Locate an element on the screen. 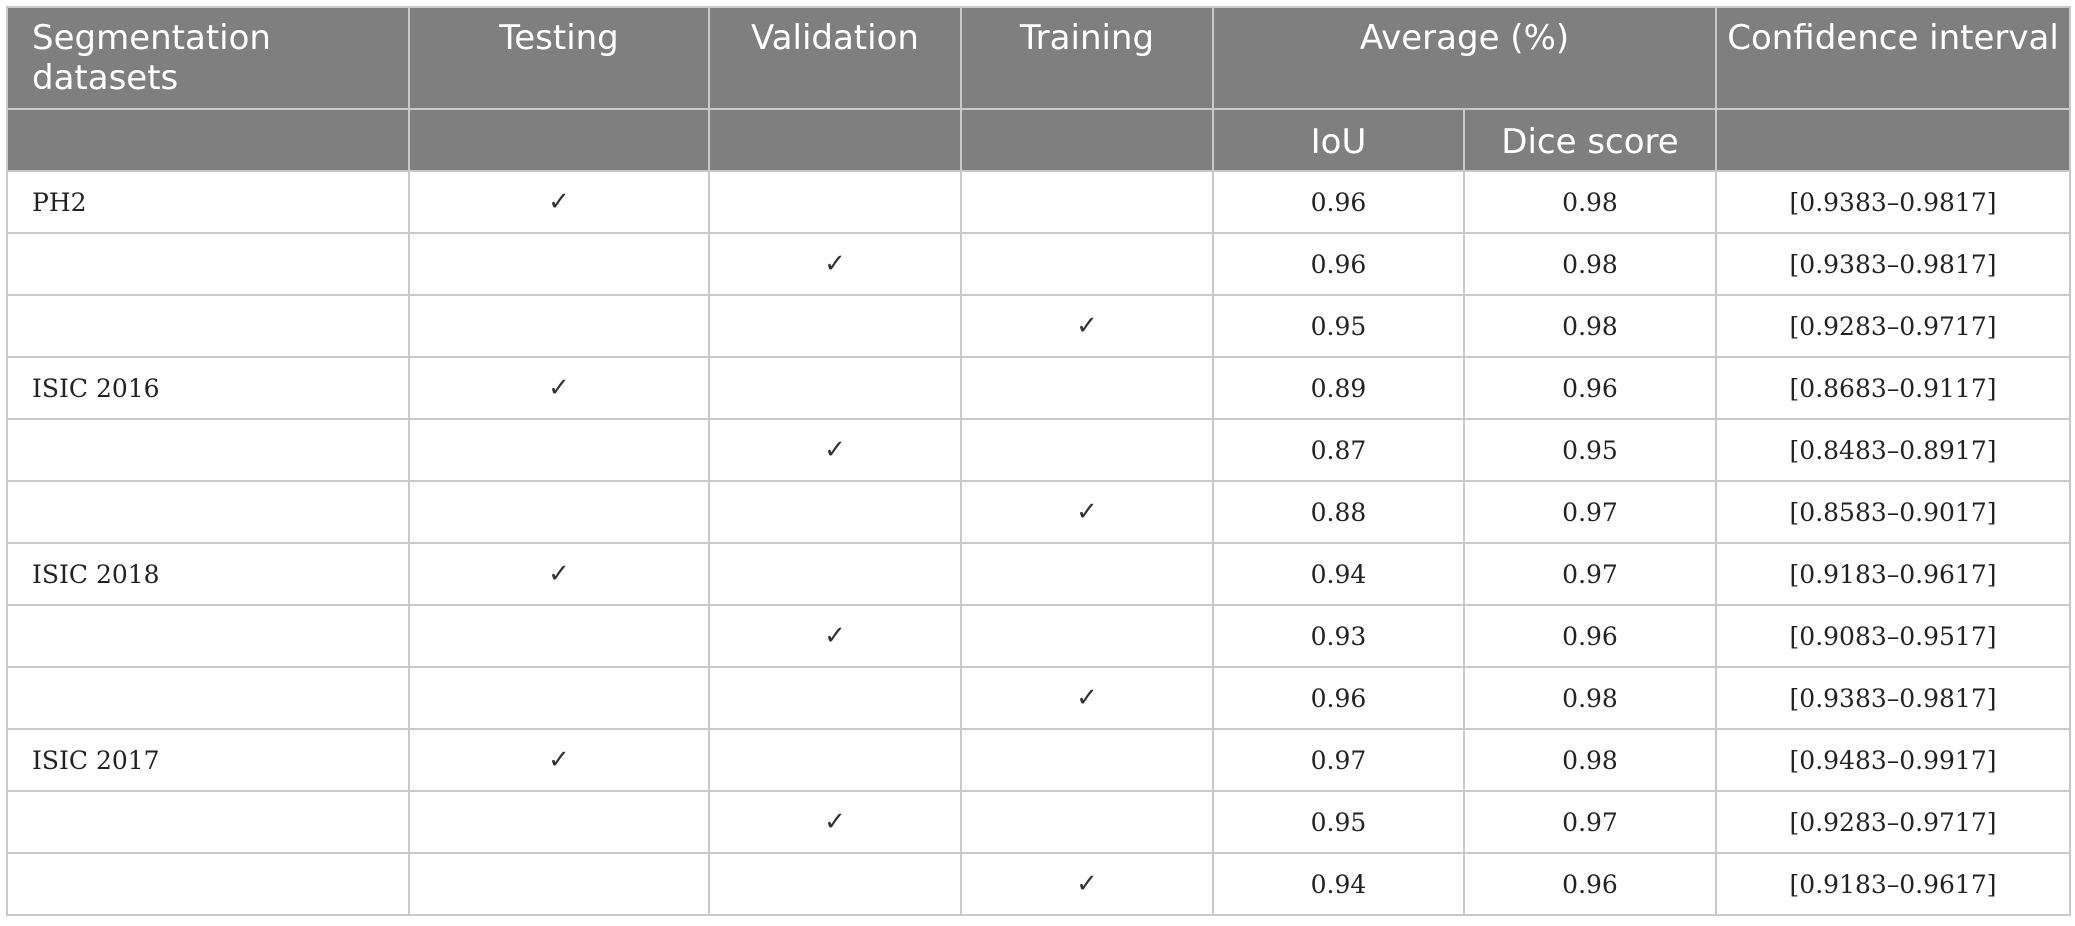 The width and height of the screenshot is (2075, 926). header-testing: Testing is located at coordinates (559, 58).